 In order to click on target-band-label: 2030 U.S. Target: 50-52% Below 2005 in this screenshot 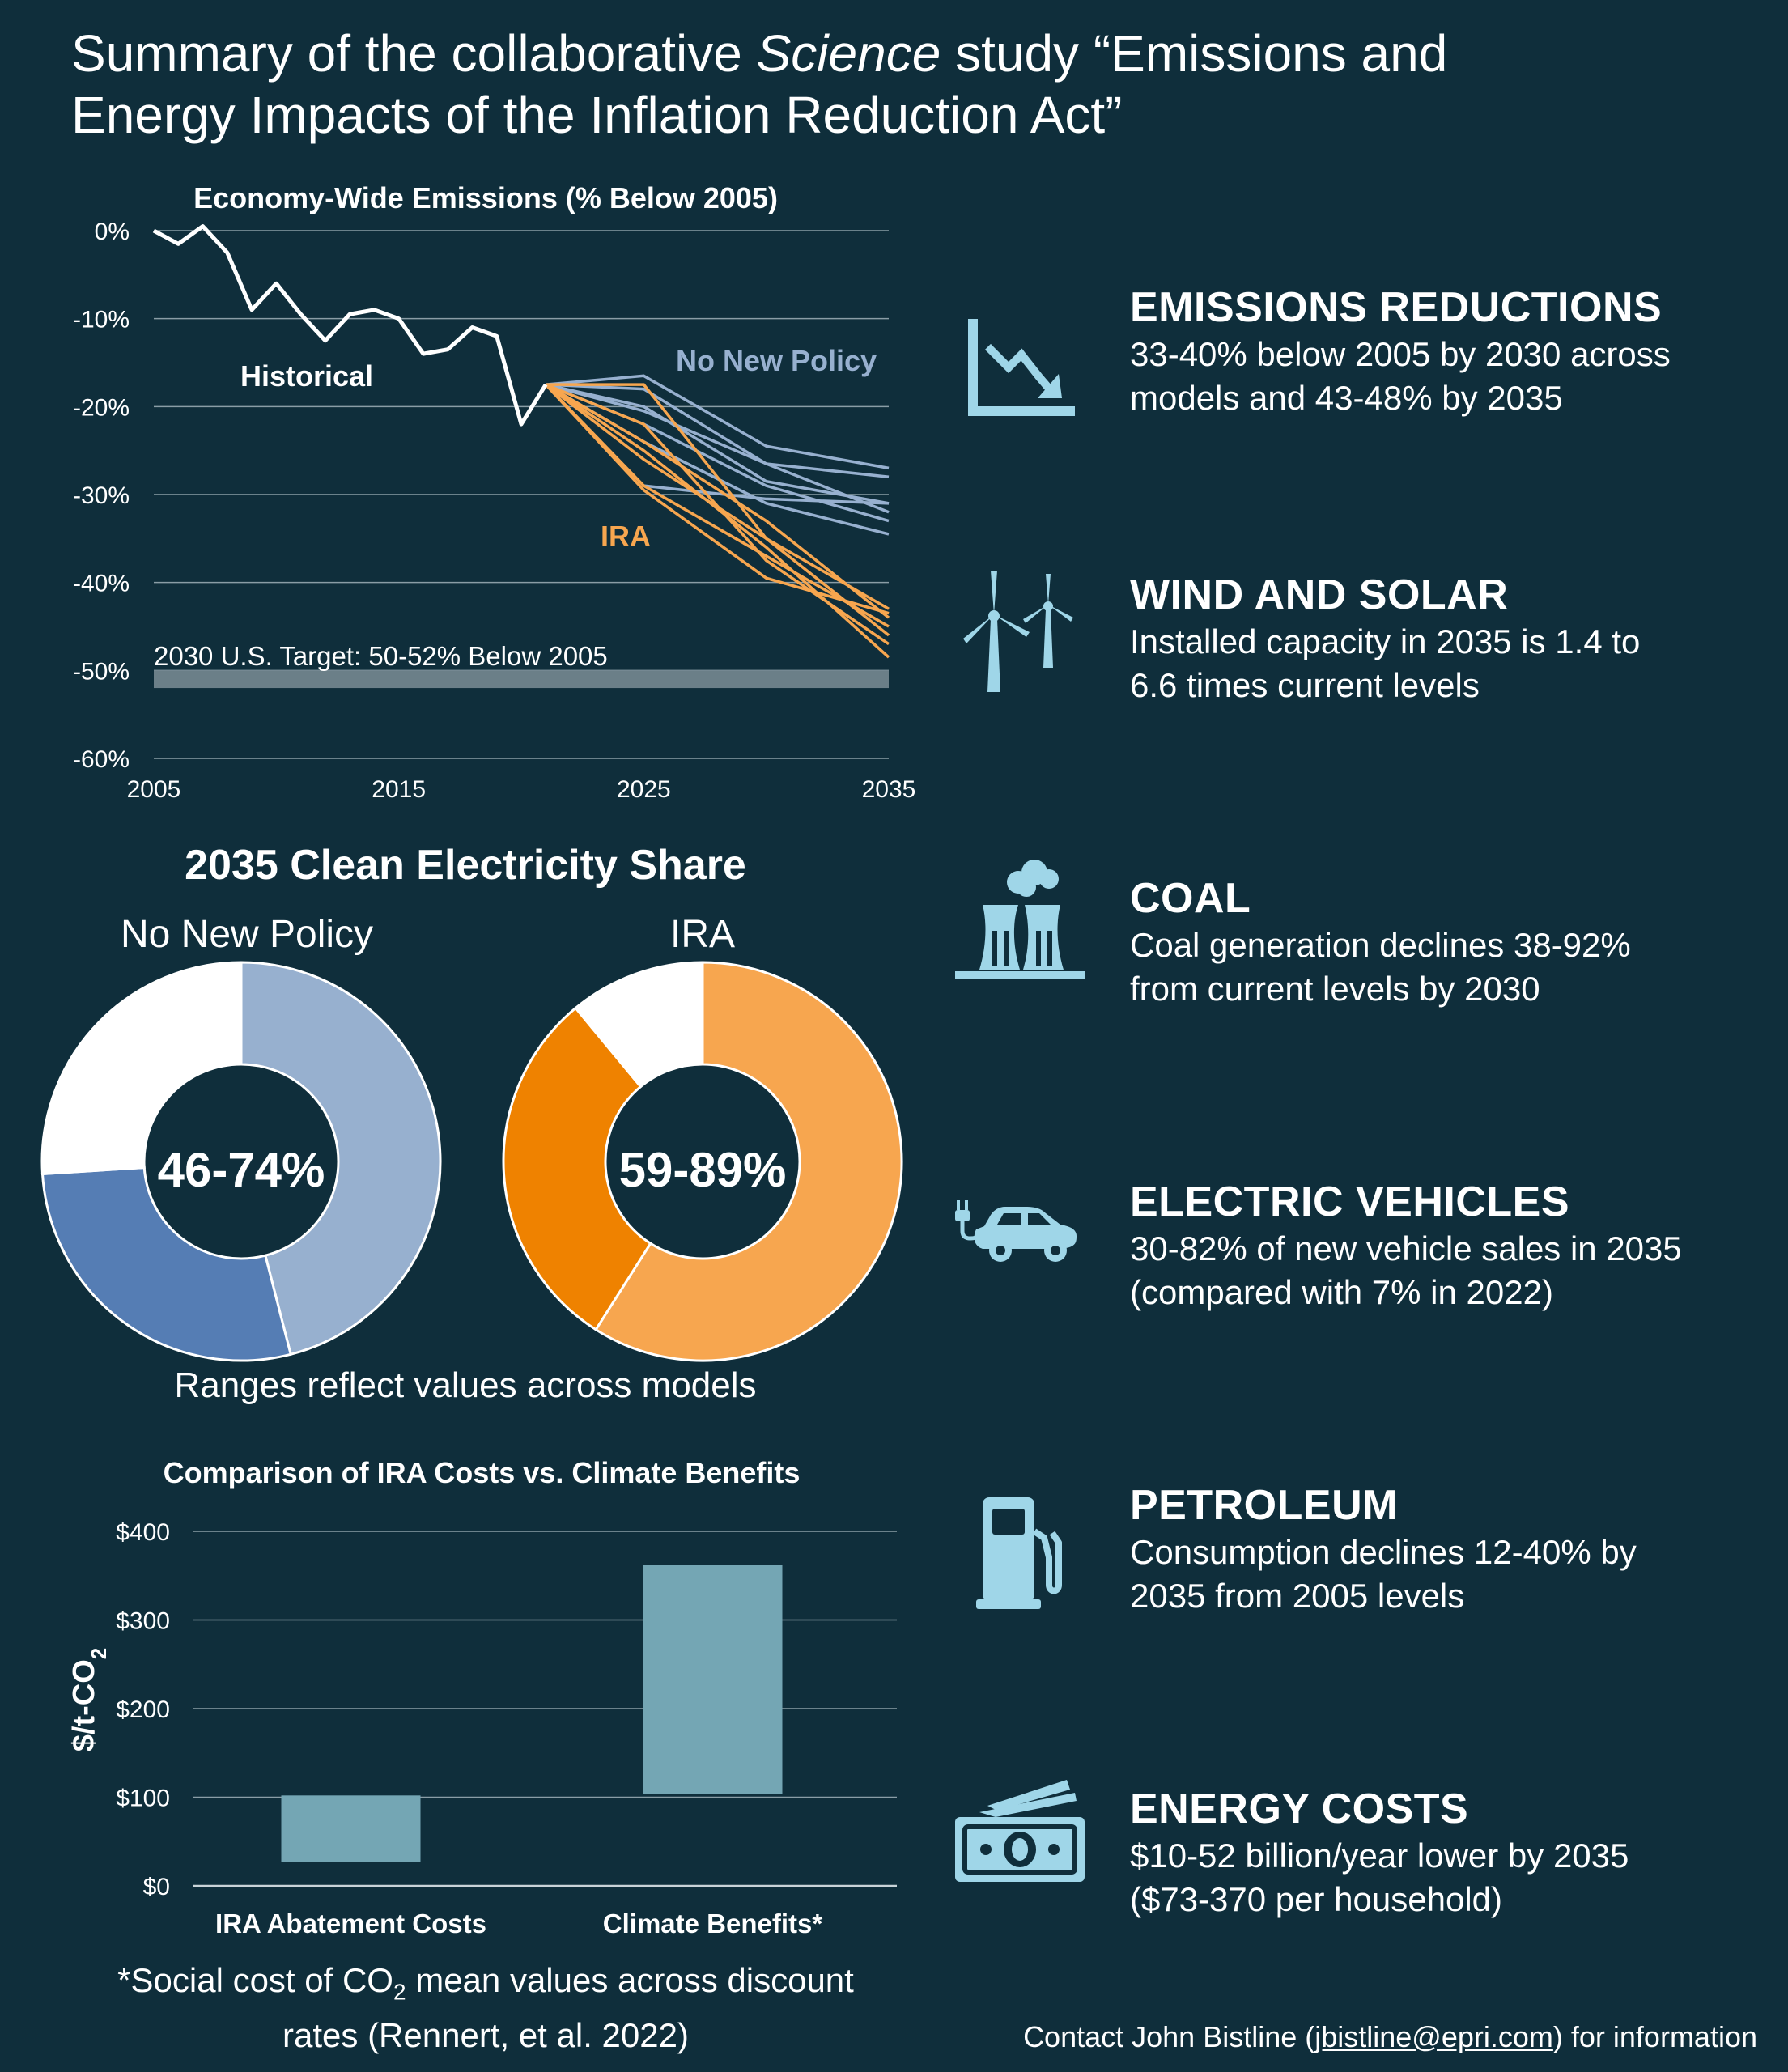, I will do `click(381, 656)`.